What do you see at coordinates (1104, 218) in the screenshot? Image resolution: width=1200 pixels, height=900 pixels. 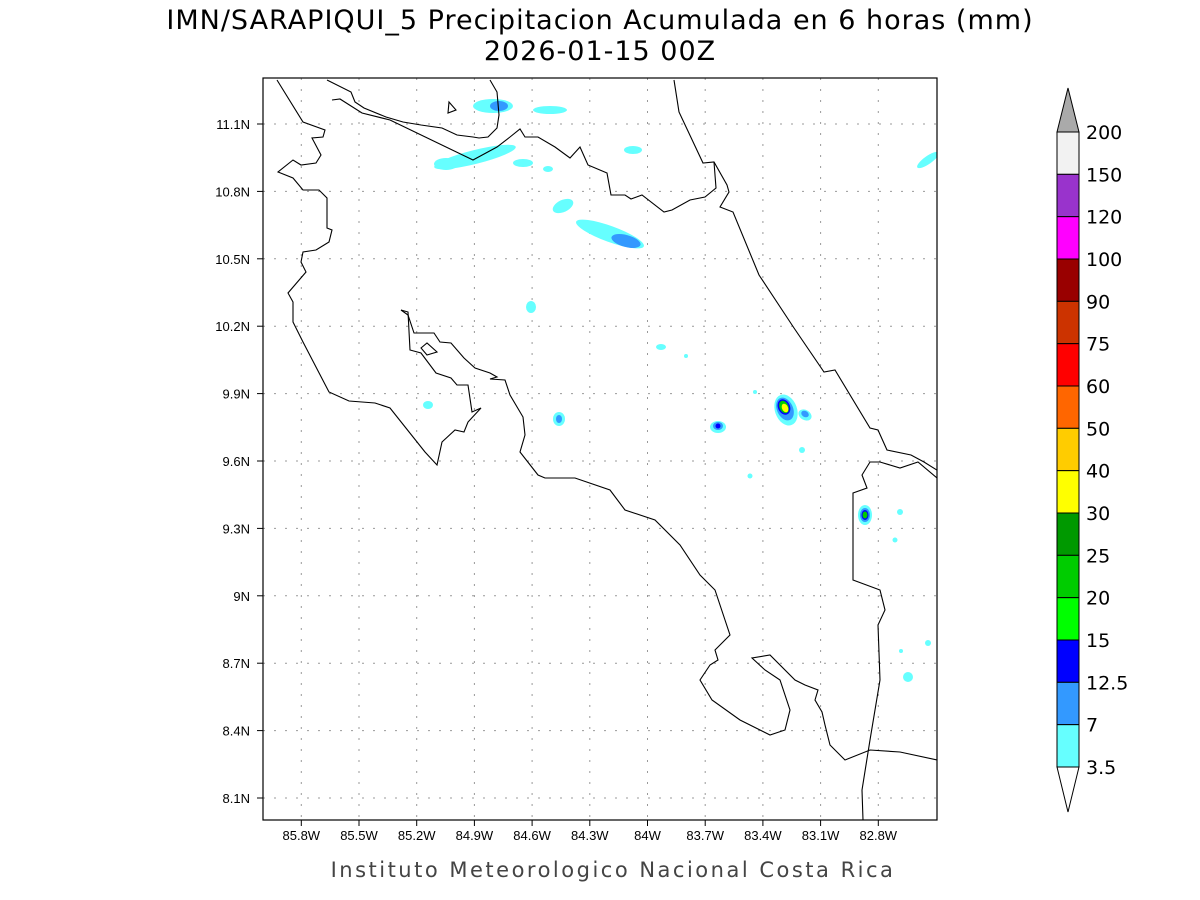 I see `colorbar-label: 120` at bounding box center [1104, 218].